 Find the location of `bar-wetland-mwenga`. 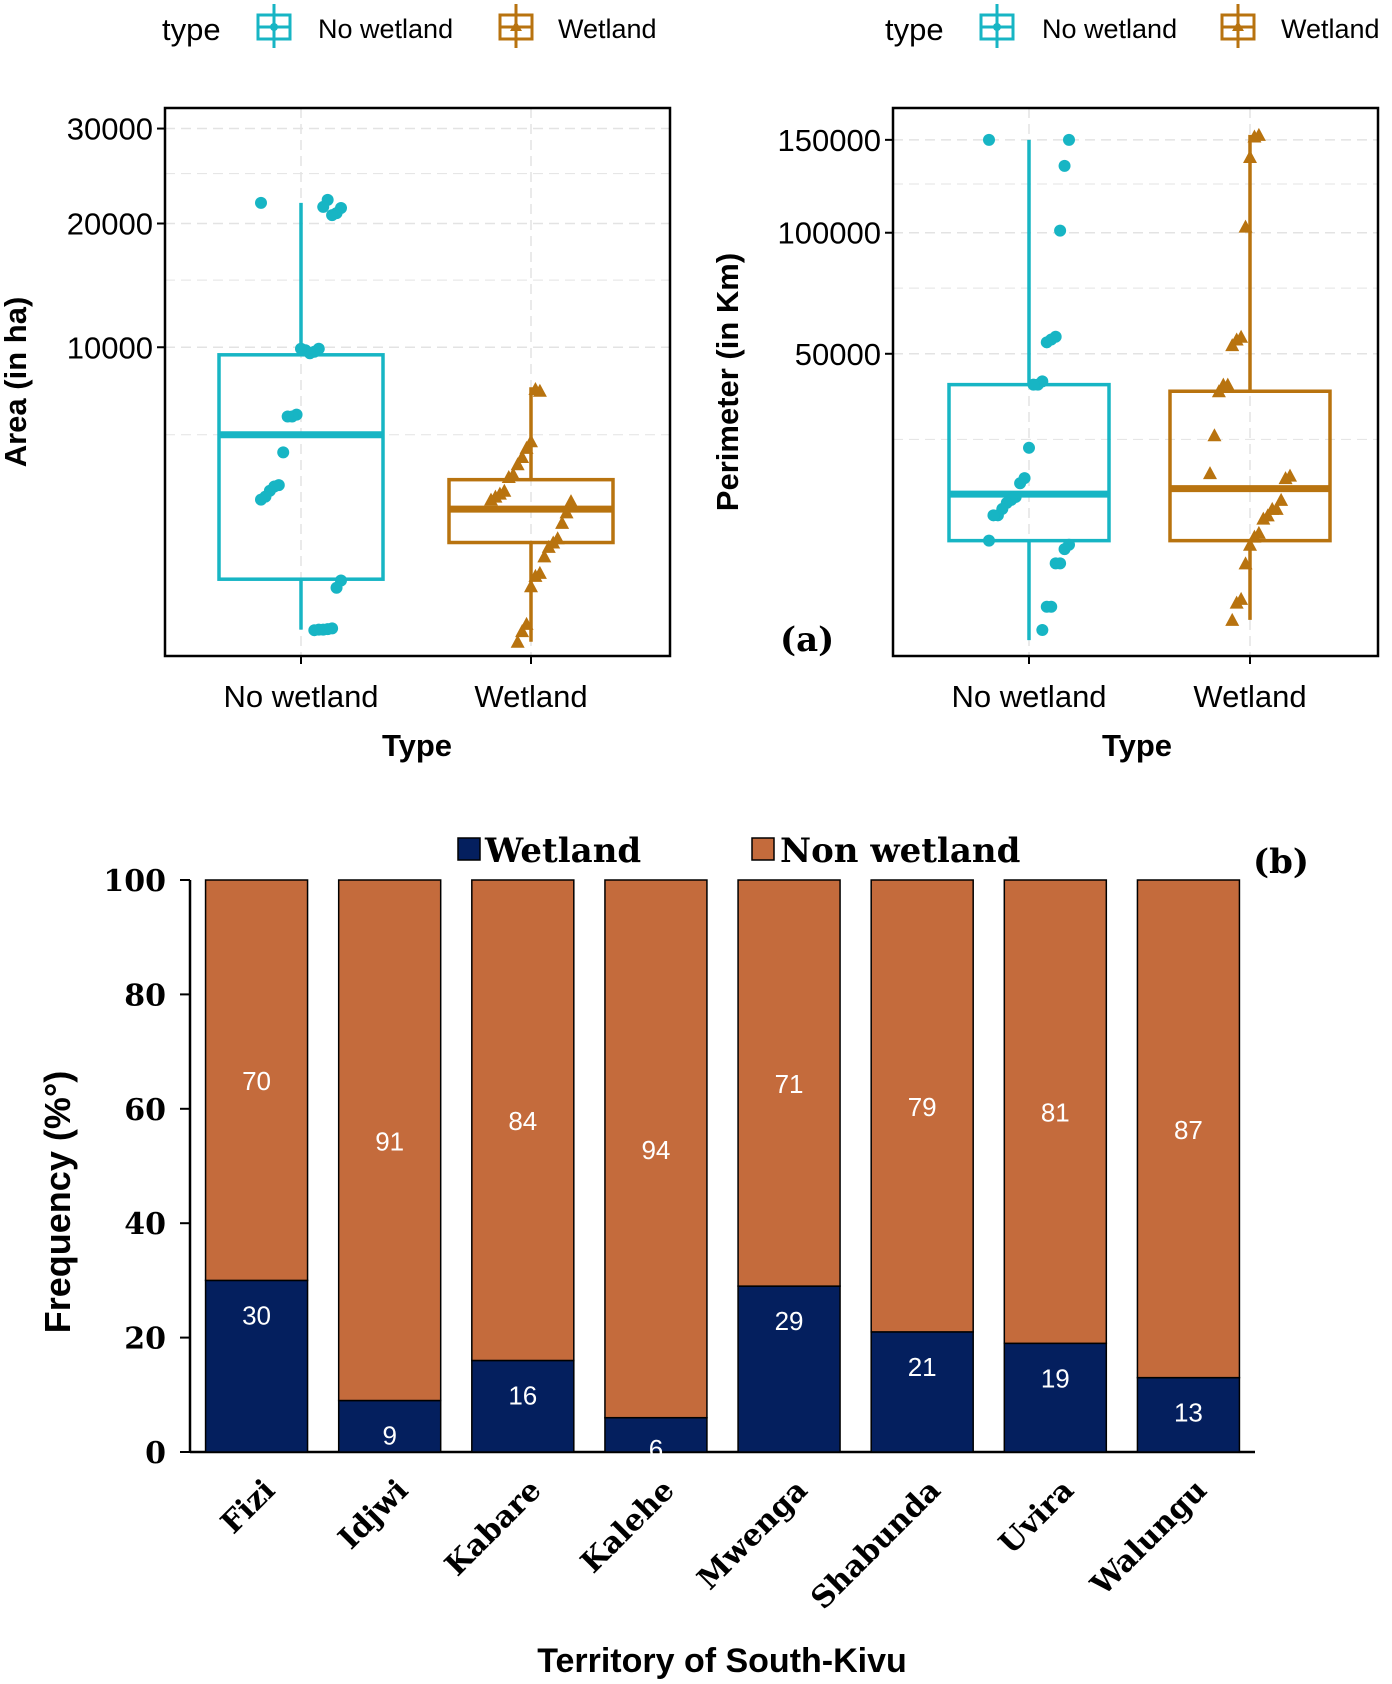

bar-wetland-mwenga is located at coordinates (789, 1369).